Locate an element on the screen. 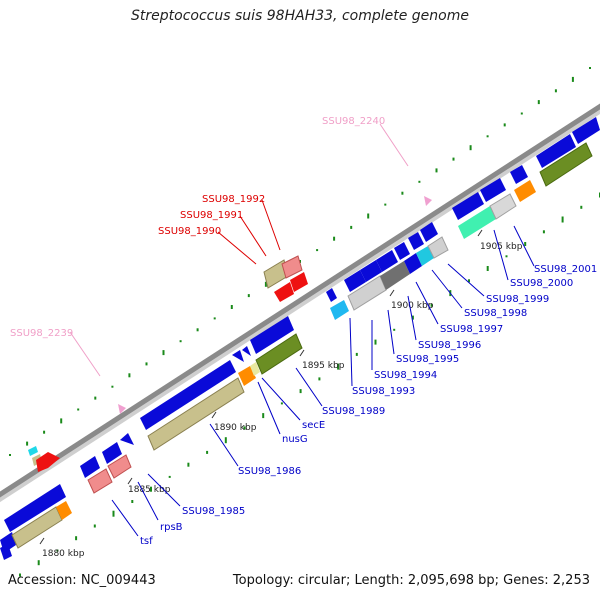 Image resolution: width=600 pixels, height=600 pixels. gene-label-ssu98-1985: SSU98_1985 is located at coordinates (213, 511).